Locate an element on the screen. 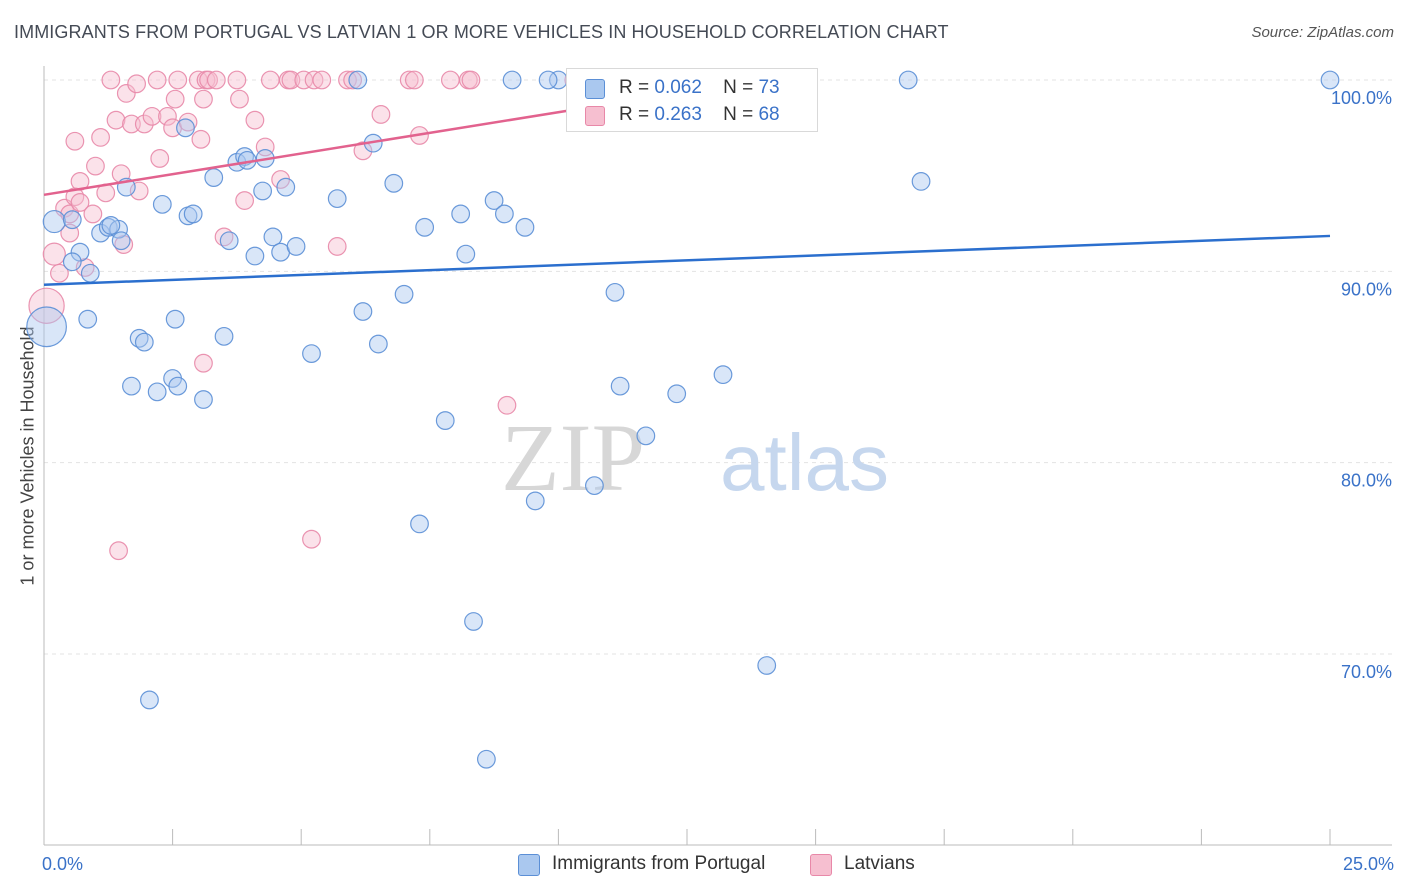 The image size is (1406, 892). latvians-legend-label: Latvians is located at coordinates (879, 863).